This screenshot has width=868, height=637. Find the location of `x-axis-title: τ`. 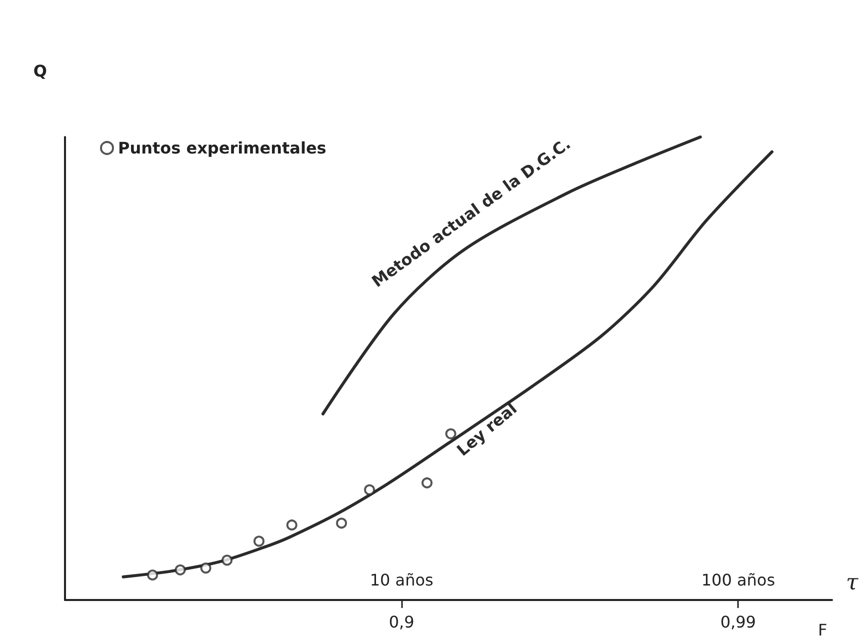

x-axis-title: τ is located at coordinates (852, 583).